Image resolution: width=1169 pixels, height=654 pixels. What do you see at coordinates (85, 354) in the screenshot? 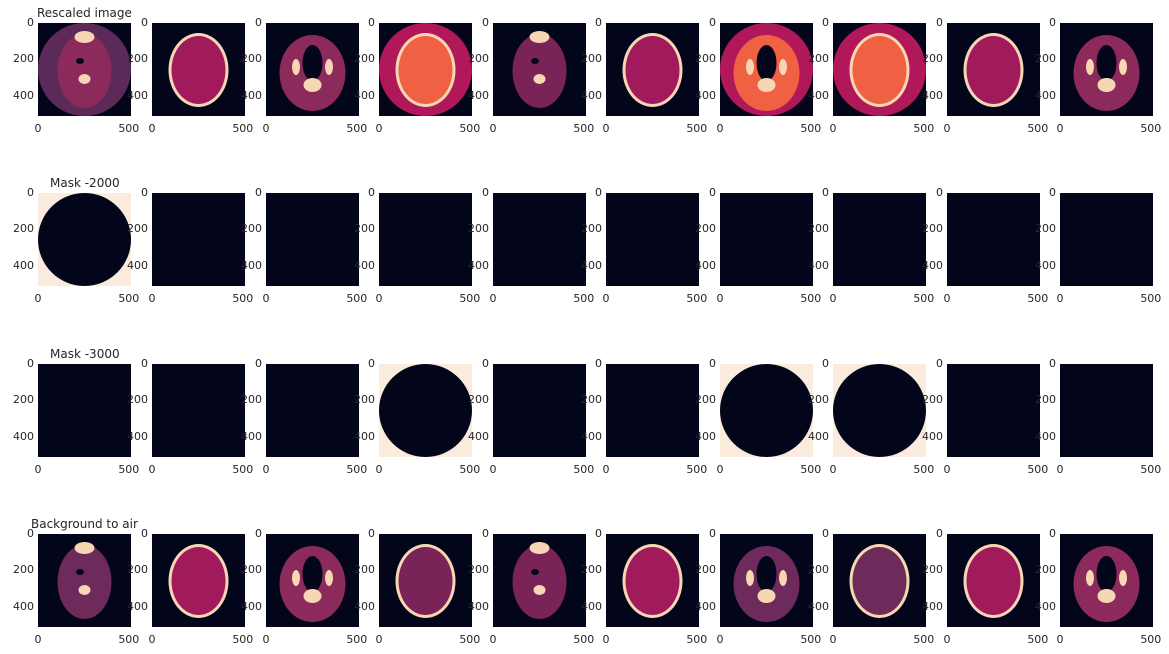
I see `row-title-mask-3000: Mask -3000` at bounding box center [85, 354].